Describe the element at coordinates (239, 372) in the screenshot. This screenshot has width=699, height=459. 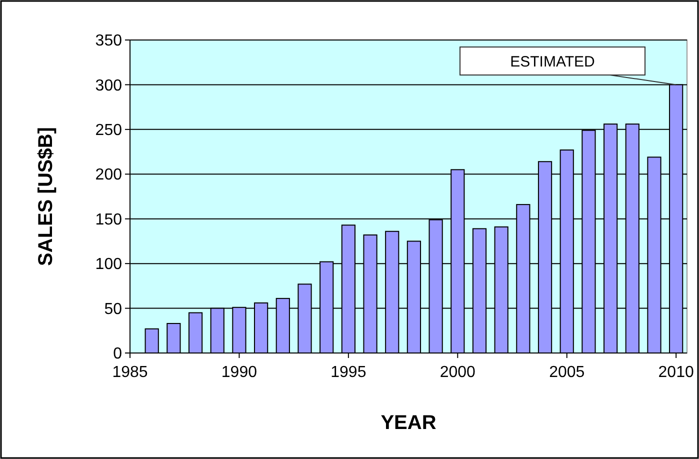
I see `x-tick-label: 1990` at that location.